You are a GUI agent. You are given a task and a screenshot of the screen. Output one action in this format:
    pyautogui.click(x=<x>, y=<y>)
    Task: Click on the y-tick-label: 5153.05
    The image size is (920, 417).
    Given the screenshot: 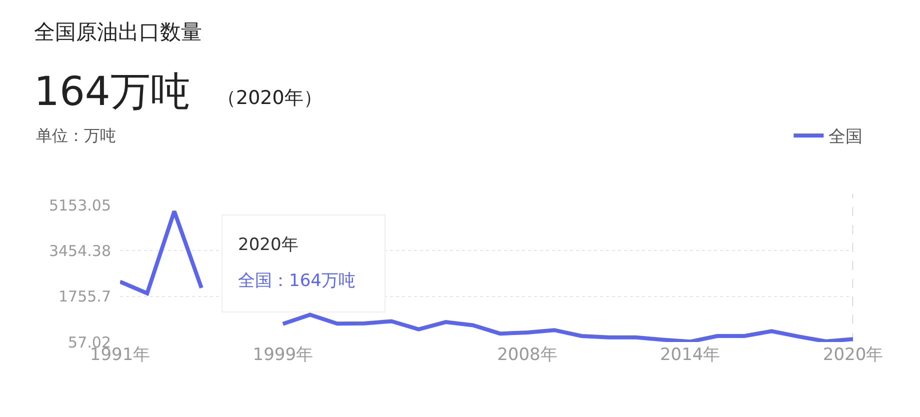 What is the action you would take?
    pyautogui.click(x=79, y=205)
    